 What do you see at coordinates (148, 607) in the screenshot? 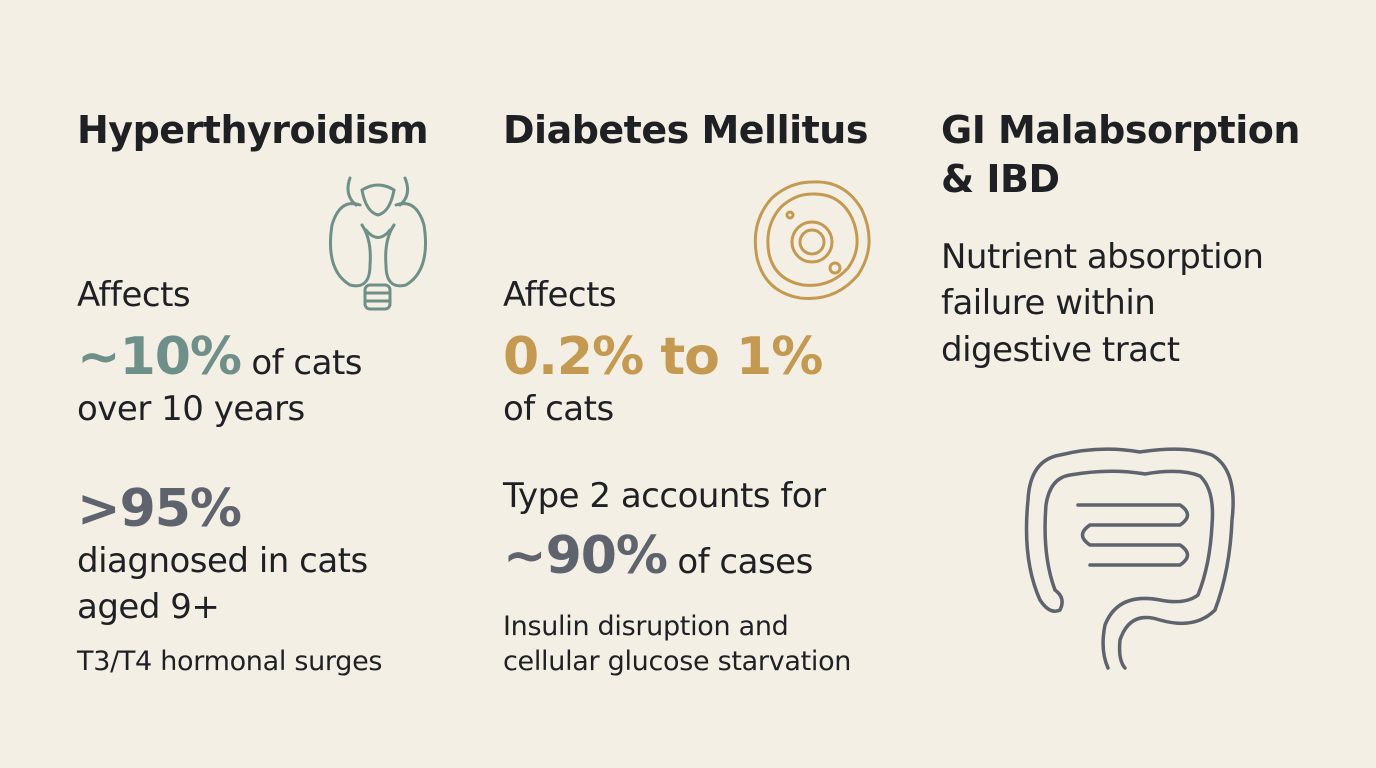
I see `stat2-line: aged 9+` at bounding box center [148, 607].